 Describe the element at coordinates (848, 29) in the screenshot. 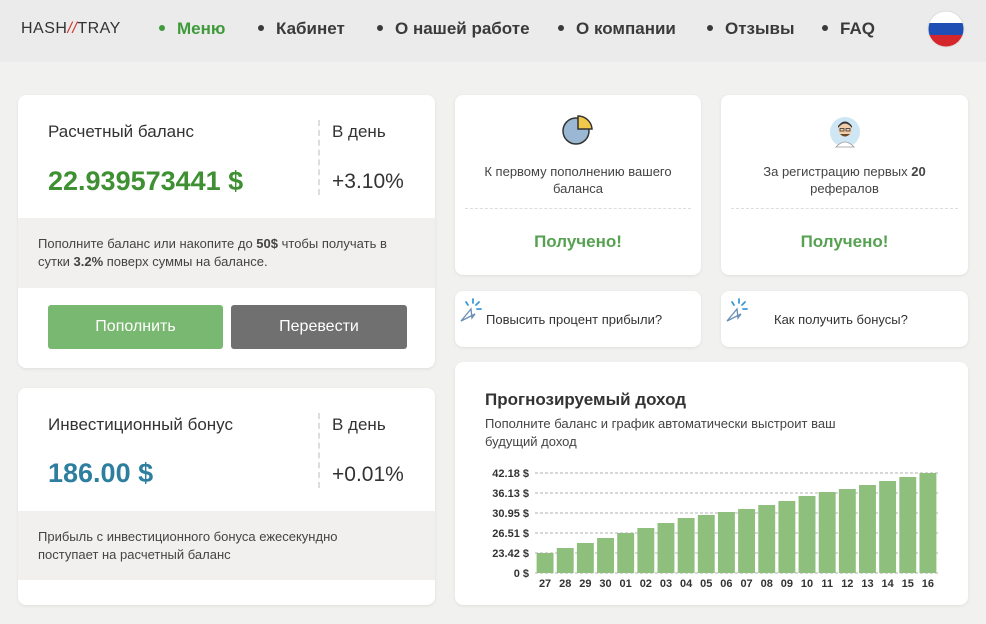

I see `nav-item: FAQ` at that location.